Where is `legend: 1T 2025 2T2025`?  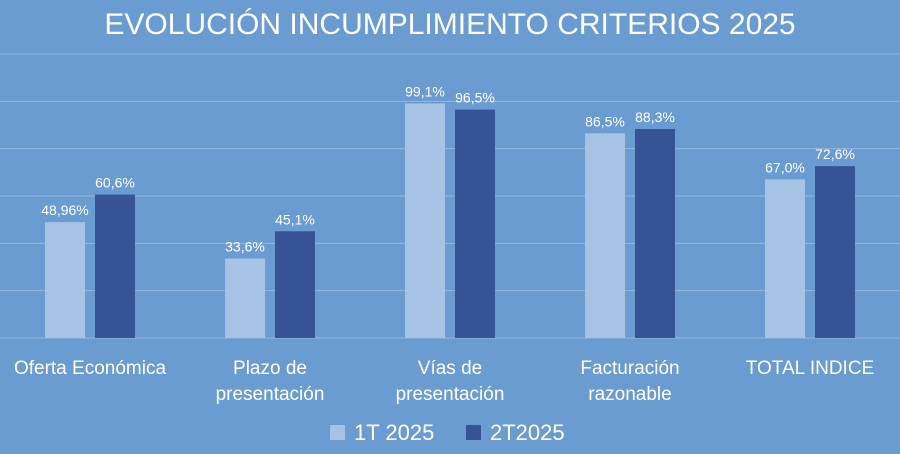 legend: 1T 2025 2T2025 is located at coordinates (447, 432).